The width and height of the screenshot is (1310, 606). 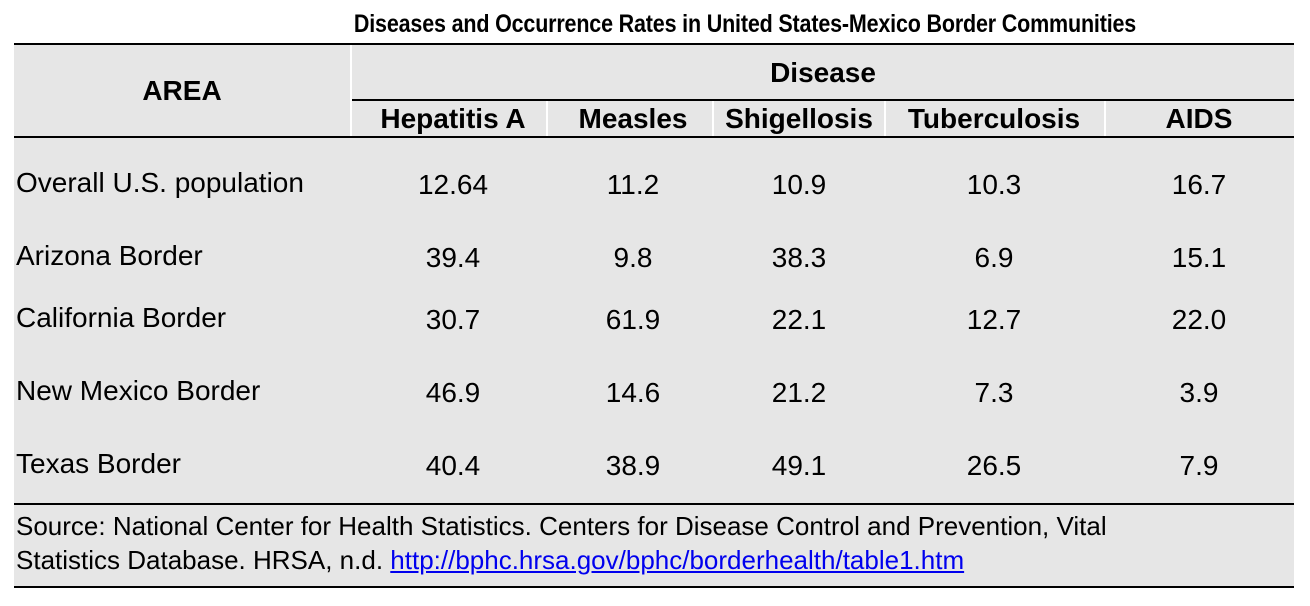 I want to click on column-header: Tuberculosis, so click(x=994, y=118).